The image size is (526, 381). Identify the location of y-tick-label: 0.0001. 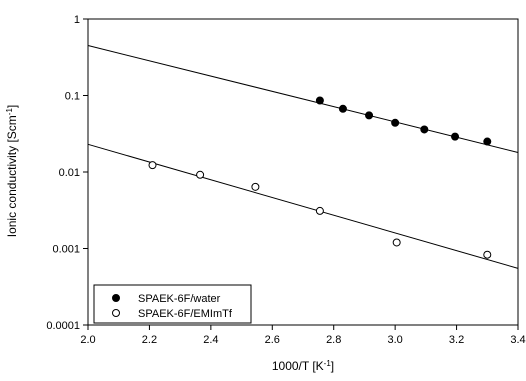
(63, 326).